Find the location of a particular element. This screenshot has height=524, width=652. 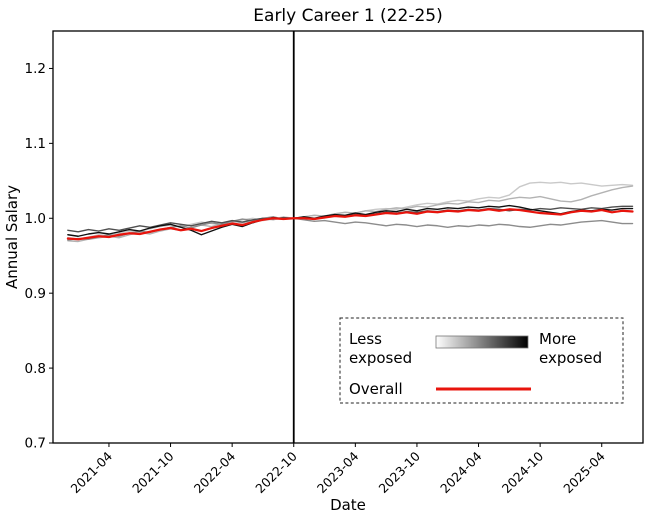

legend-more-label-line2: exposed is located at coordinates (570, 358).